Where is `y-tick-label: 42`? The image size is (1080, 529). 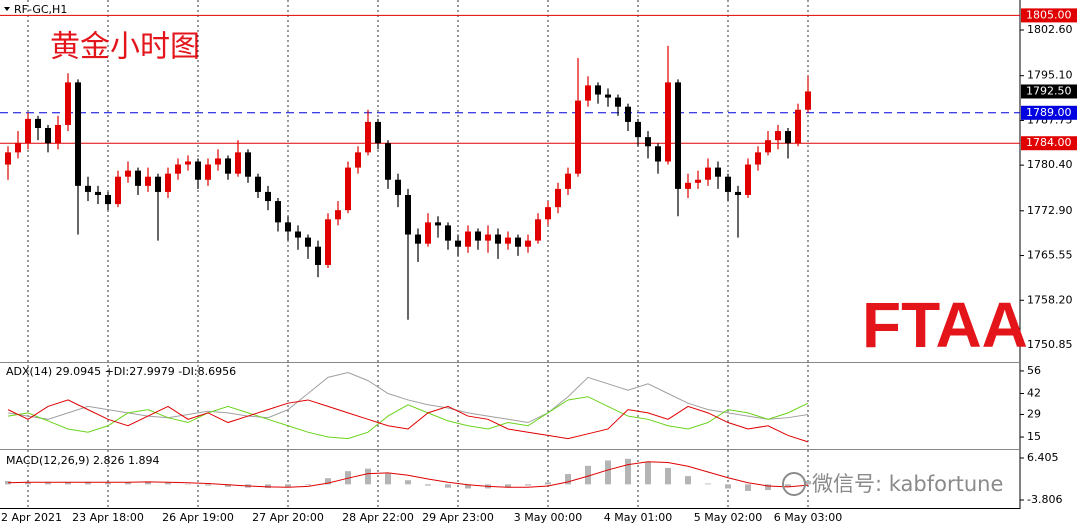 y-tick-label: 42 is located at coordinates (1034, 393).